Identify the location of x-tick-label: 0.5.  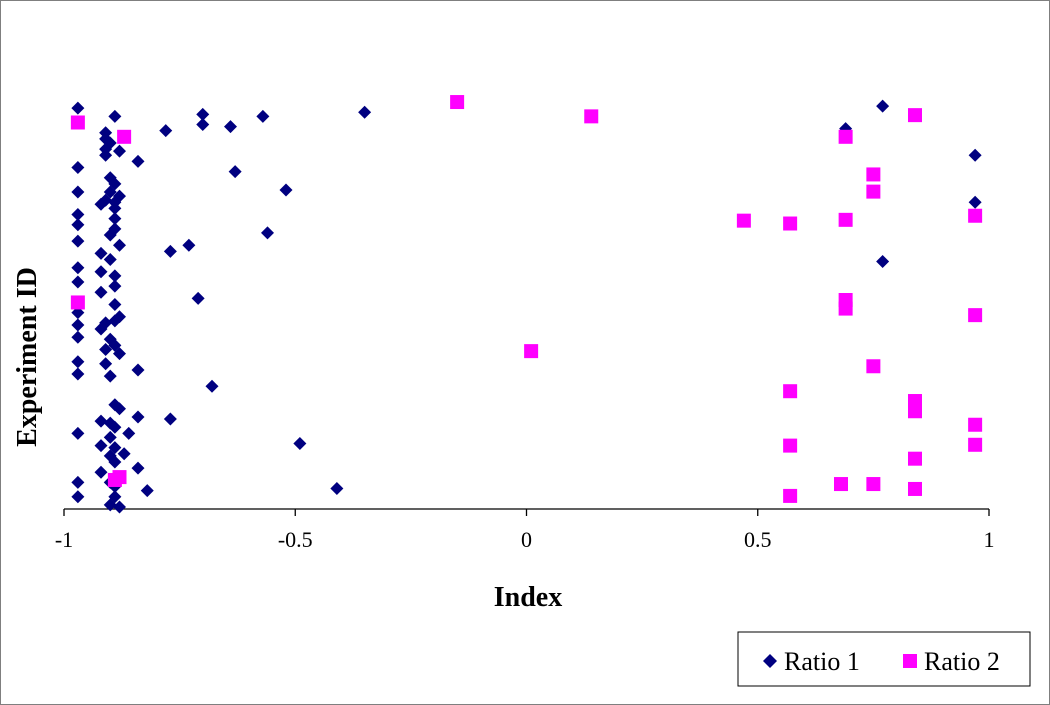
(758, 539).